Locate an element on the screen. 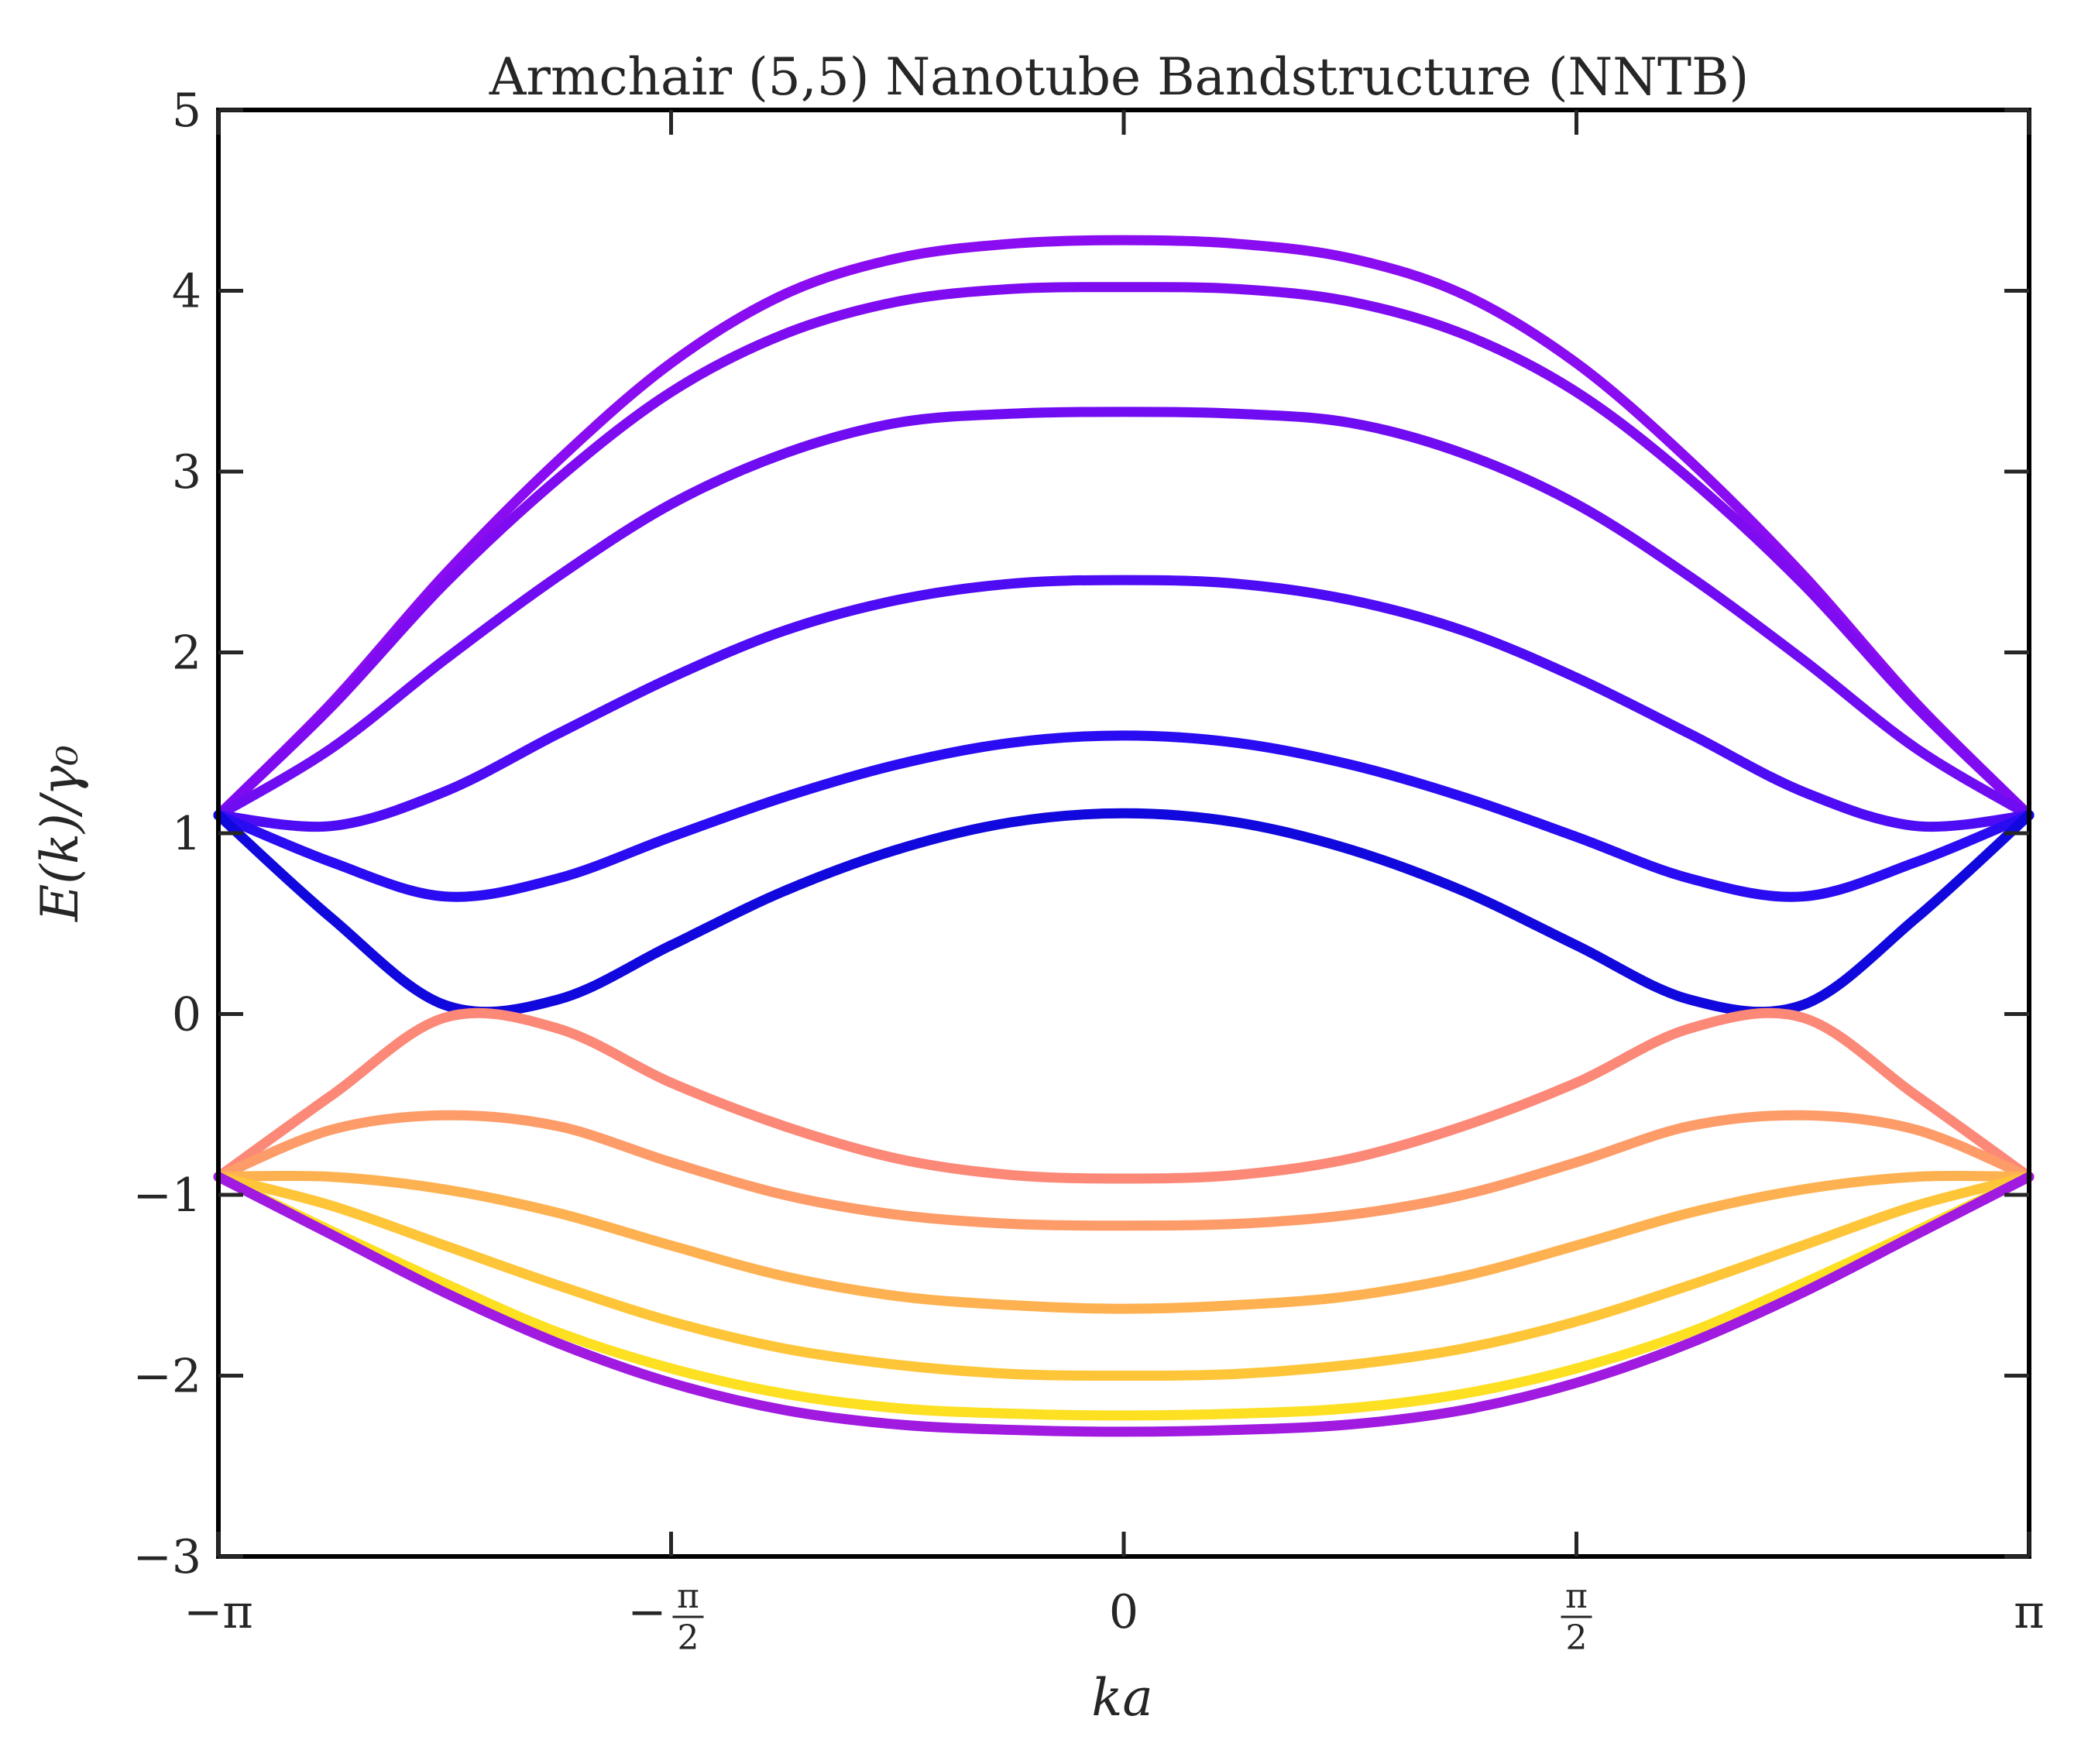 Image resolution: width=2081 pixels, height=1764 pixels. x-tick-label-2: 0 is located at coordinates (1123, 1612).